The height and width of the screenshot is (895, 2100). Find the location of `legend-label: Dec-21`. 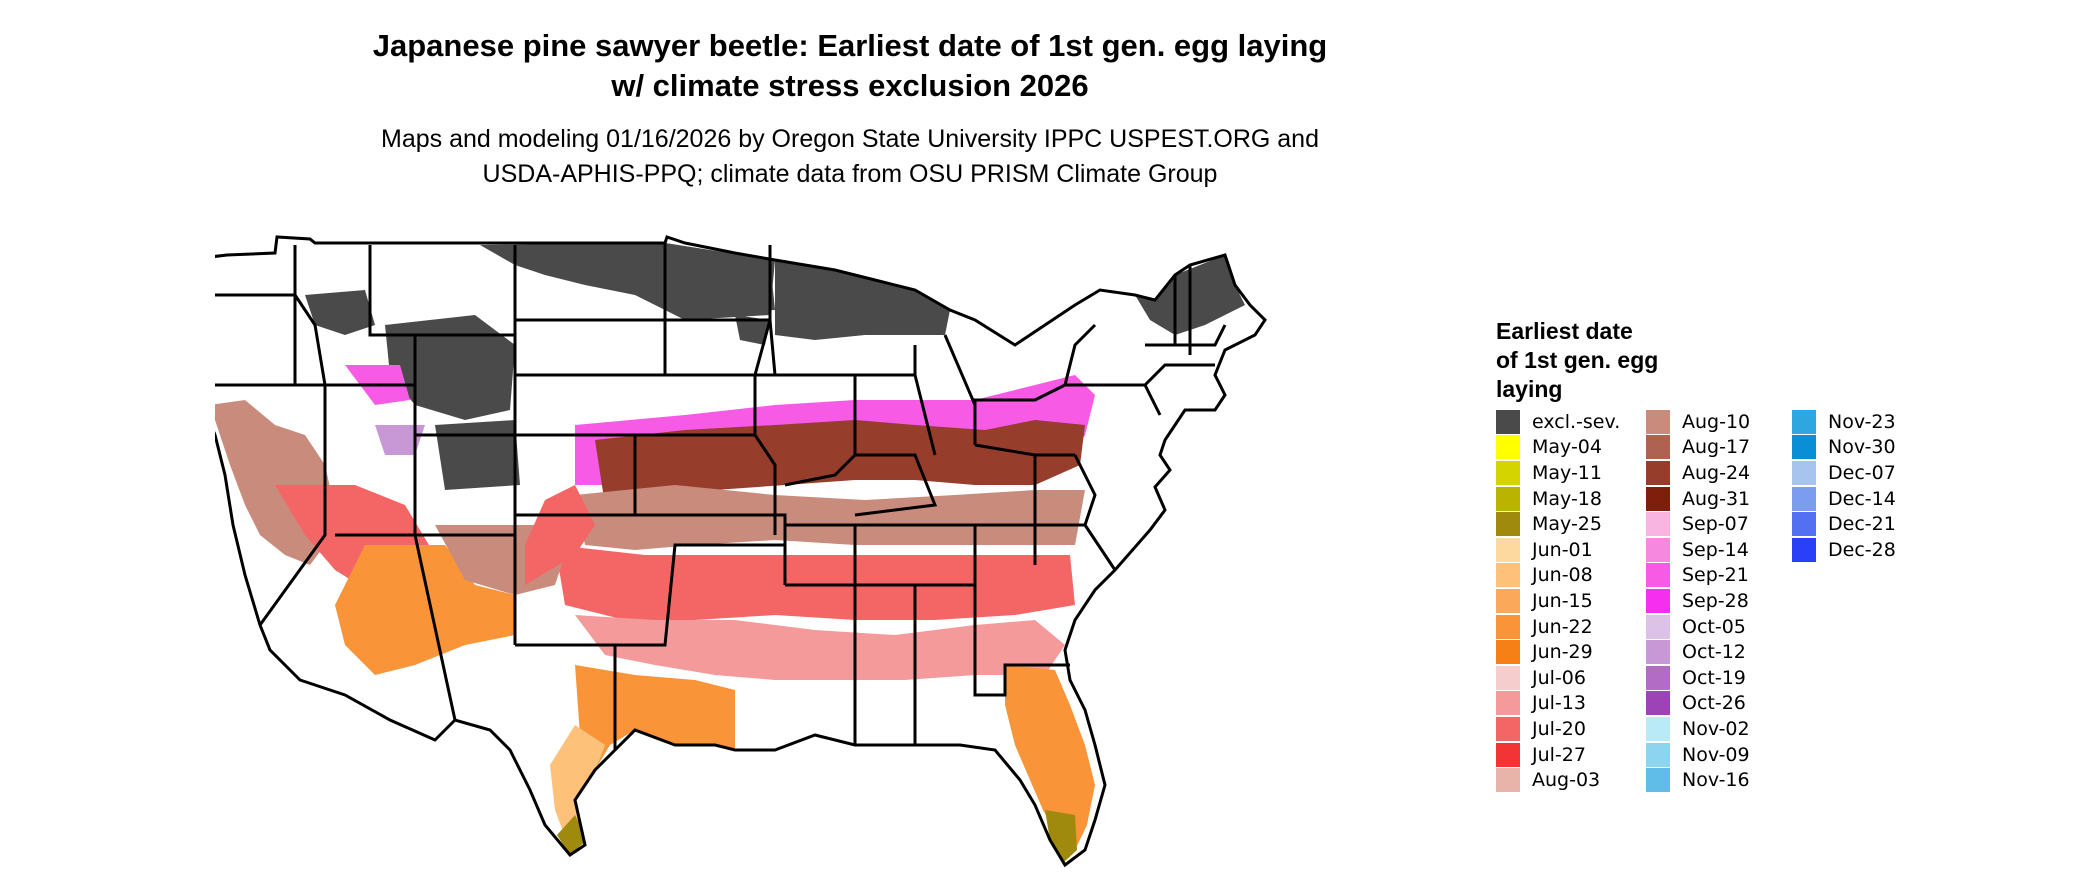

legend-label: Dec-21 is located at coordinates (1862, 524).